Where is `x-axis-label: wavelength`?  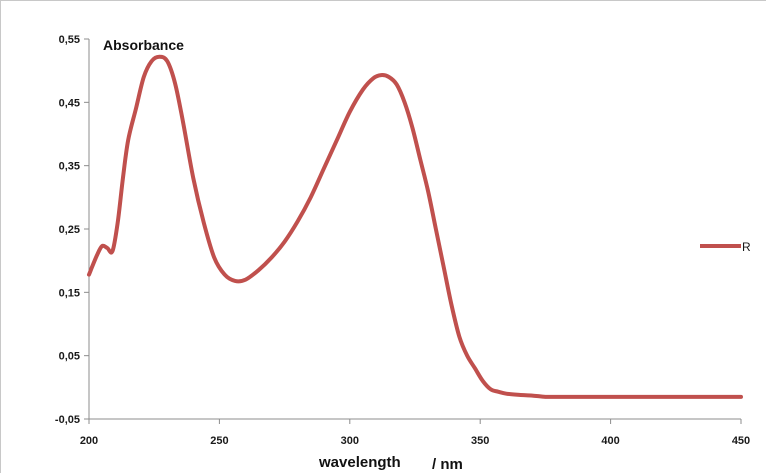 x-axis-label: wavelength is located at coordinates (359, 462).